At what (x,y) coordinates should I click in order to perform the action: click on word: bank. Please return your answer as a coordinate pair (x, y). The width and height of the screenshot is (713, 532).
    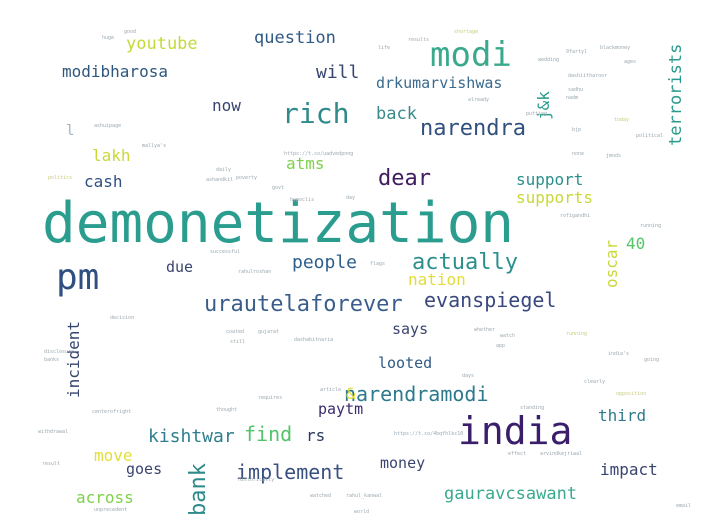
    Looking at the image, I should click on (198, 489).